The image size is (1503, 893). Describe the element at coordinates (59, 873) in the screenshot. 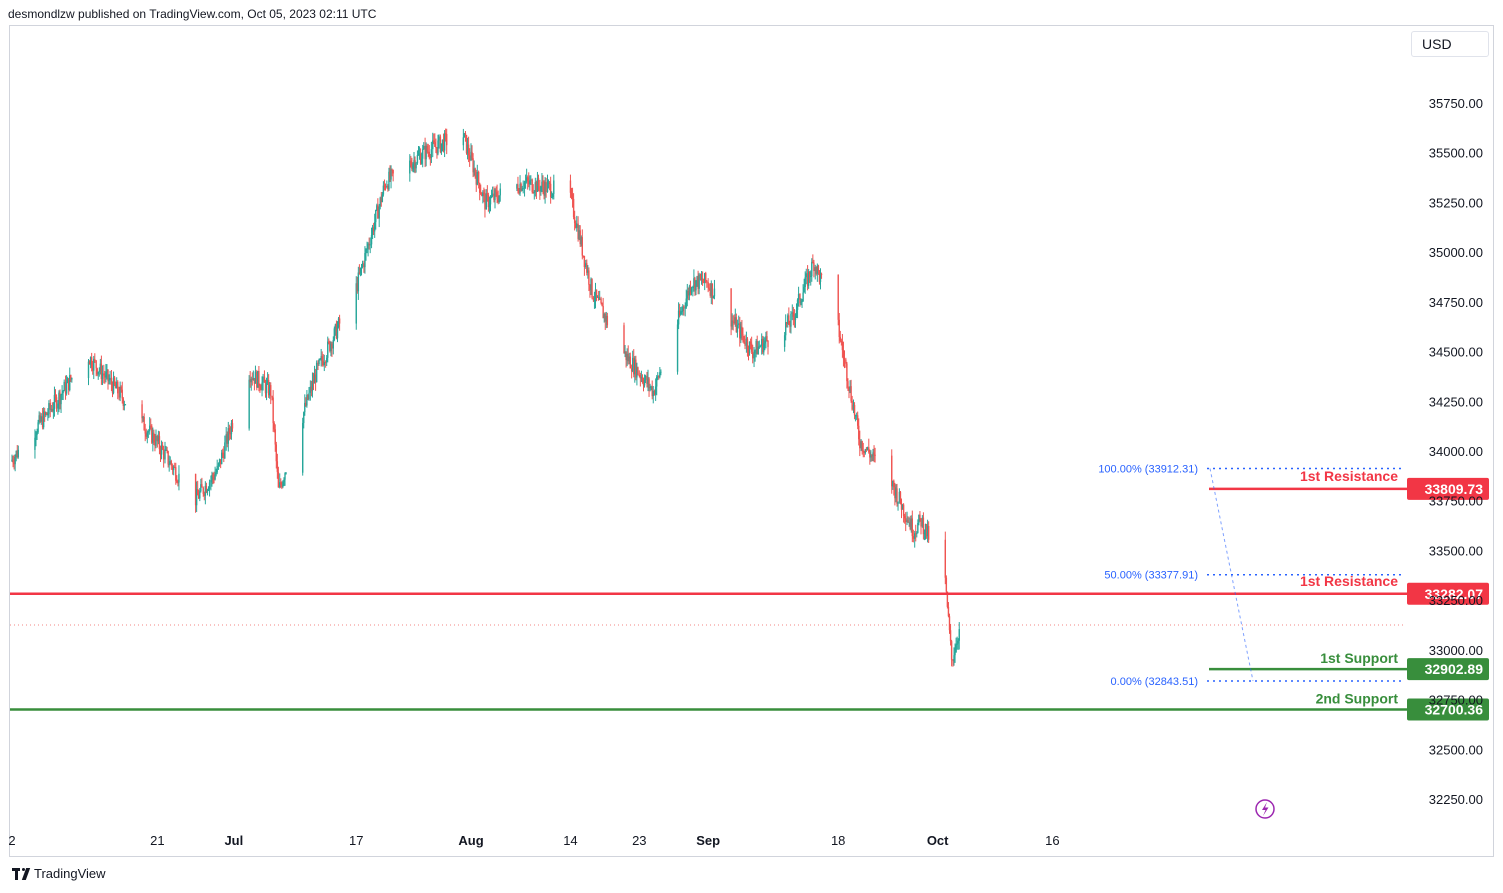

I see `tradingview-footer: TradingView` at that location.